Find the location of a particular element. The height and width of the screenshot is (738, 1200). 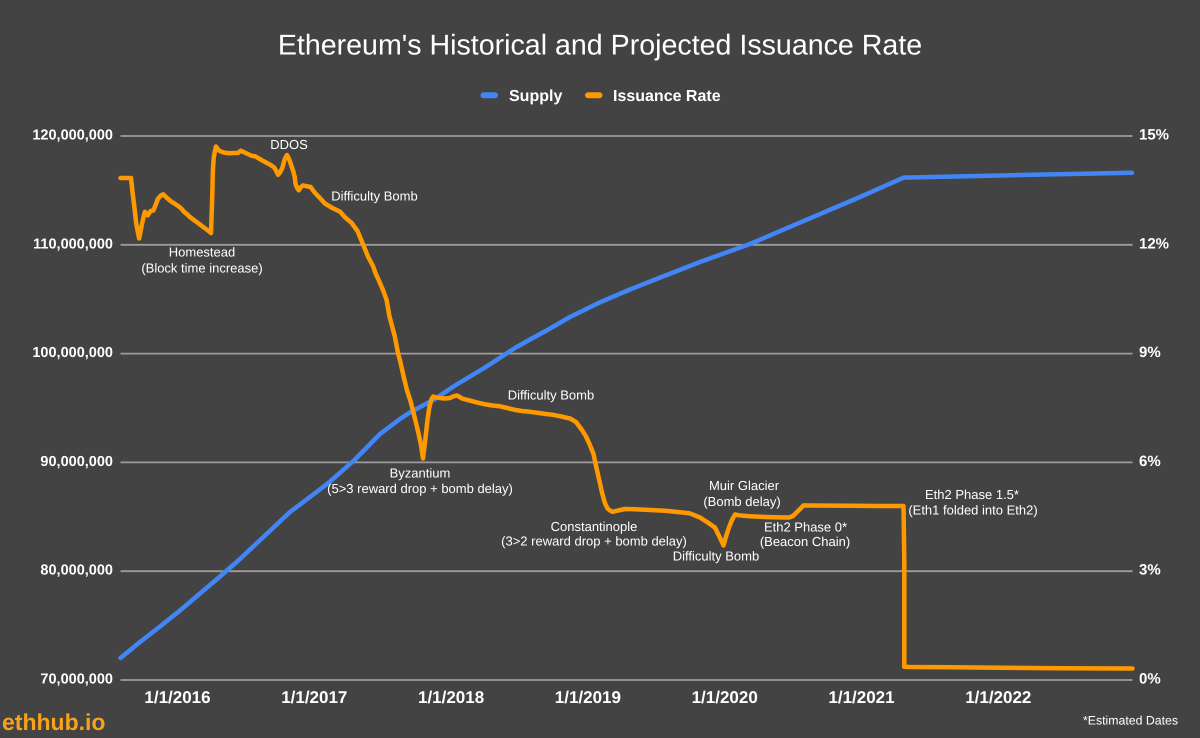

svg-text: 3% is located at coordinates (1150, 570).